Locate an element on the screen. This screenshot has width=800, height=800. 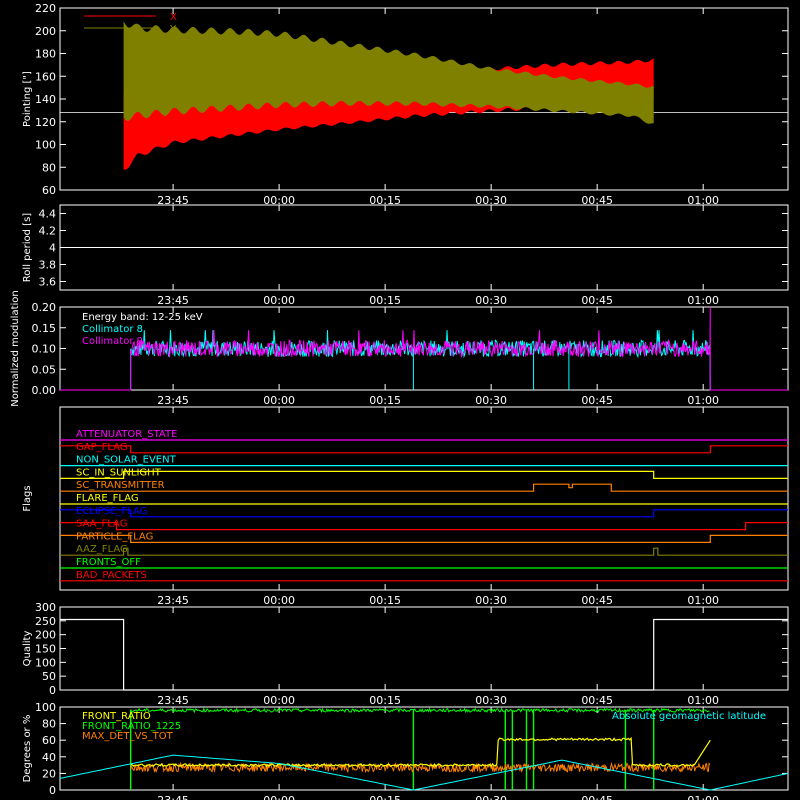
legend-label: Collimator 8 is located at coordinates (112, 329).